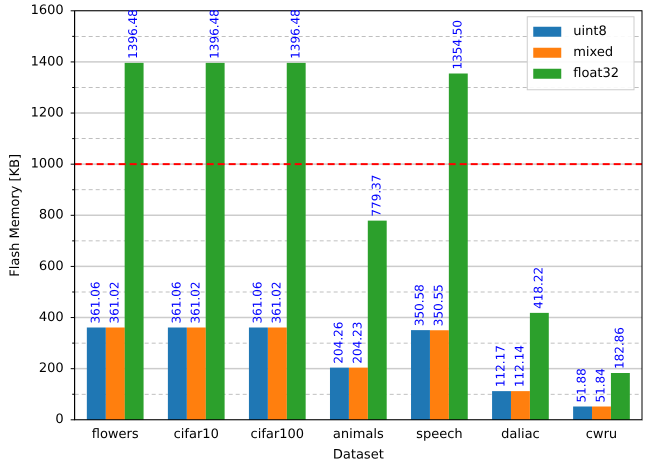 This screenshot has width=662, height=467. What do you see at coordinates (51, 317) in the screenshot?
I see `y-tick-label: 400` at bounding box center [51, 317].